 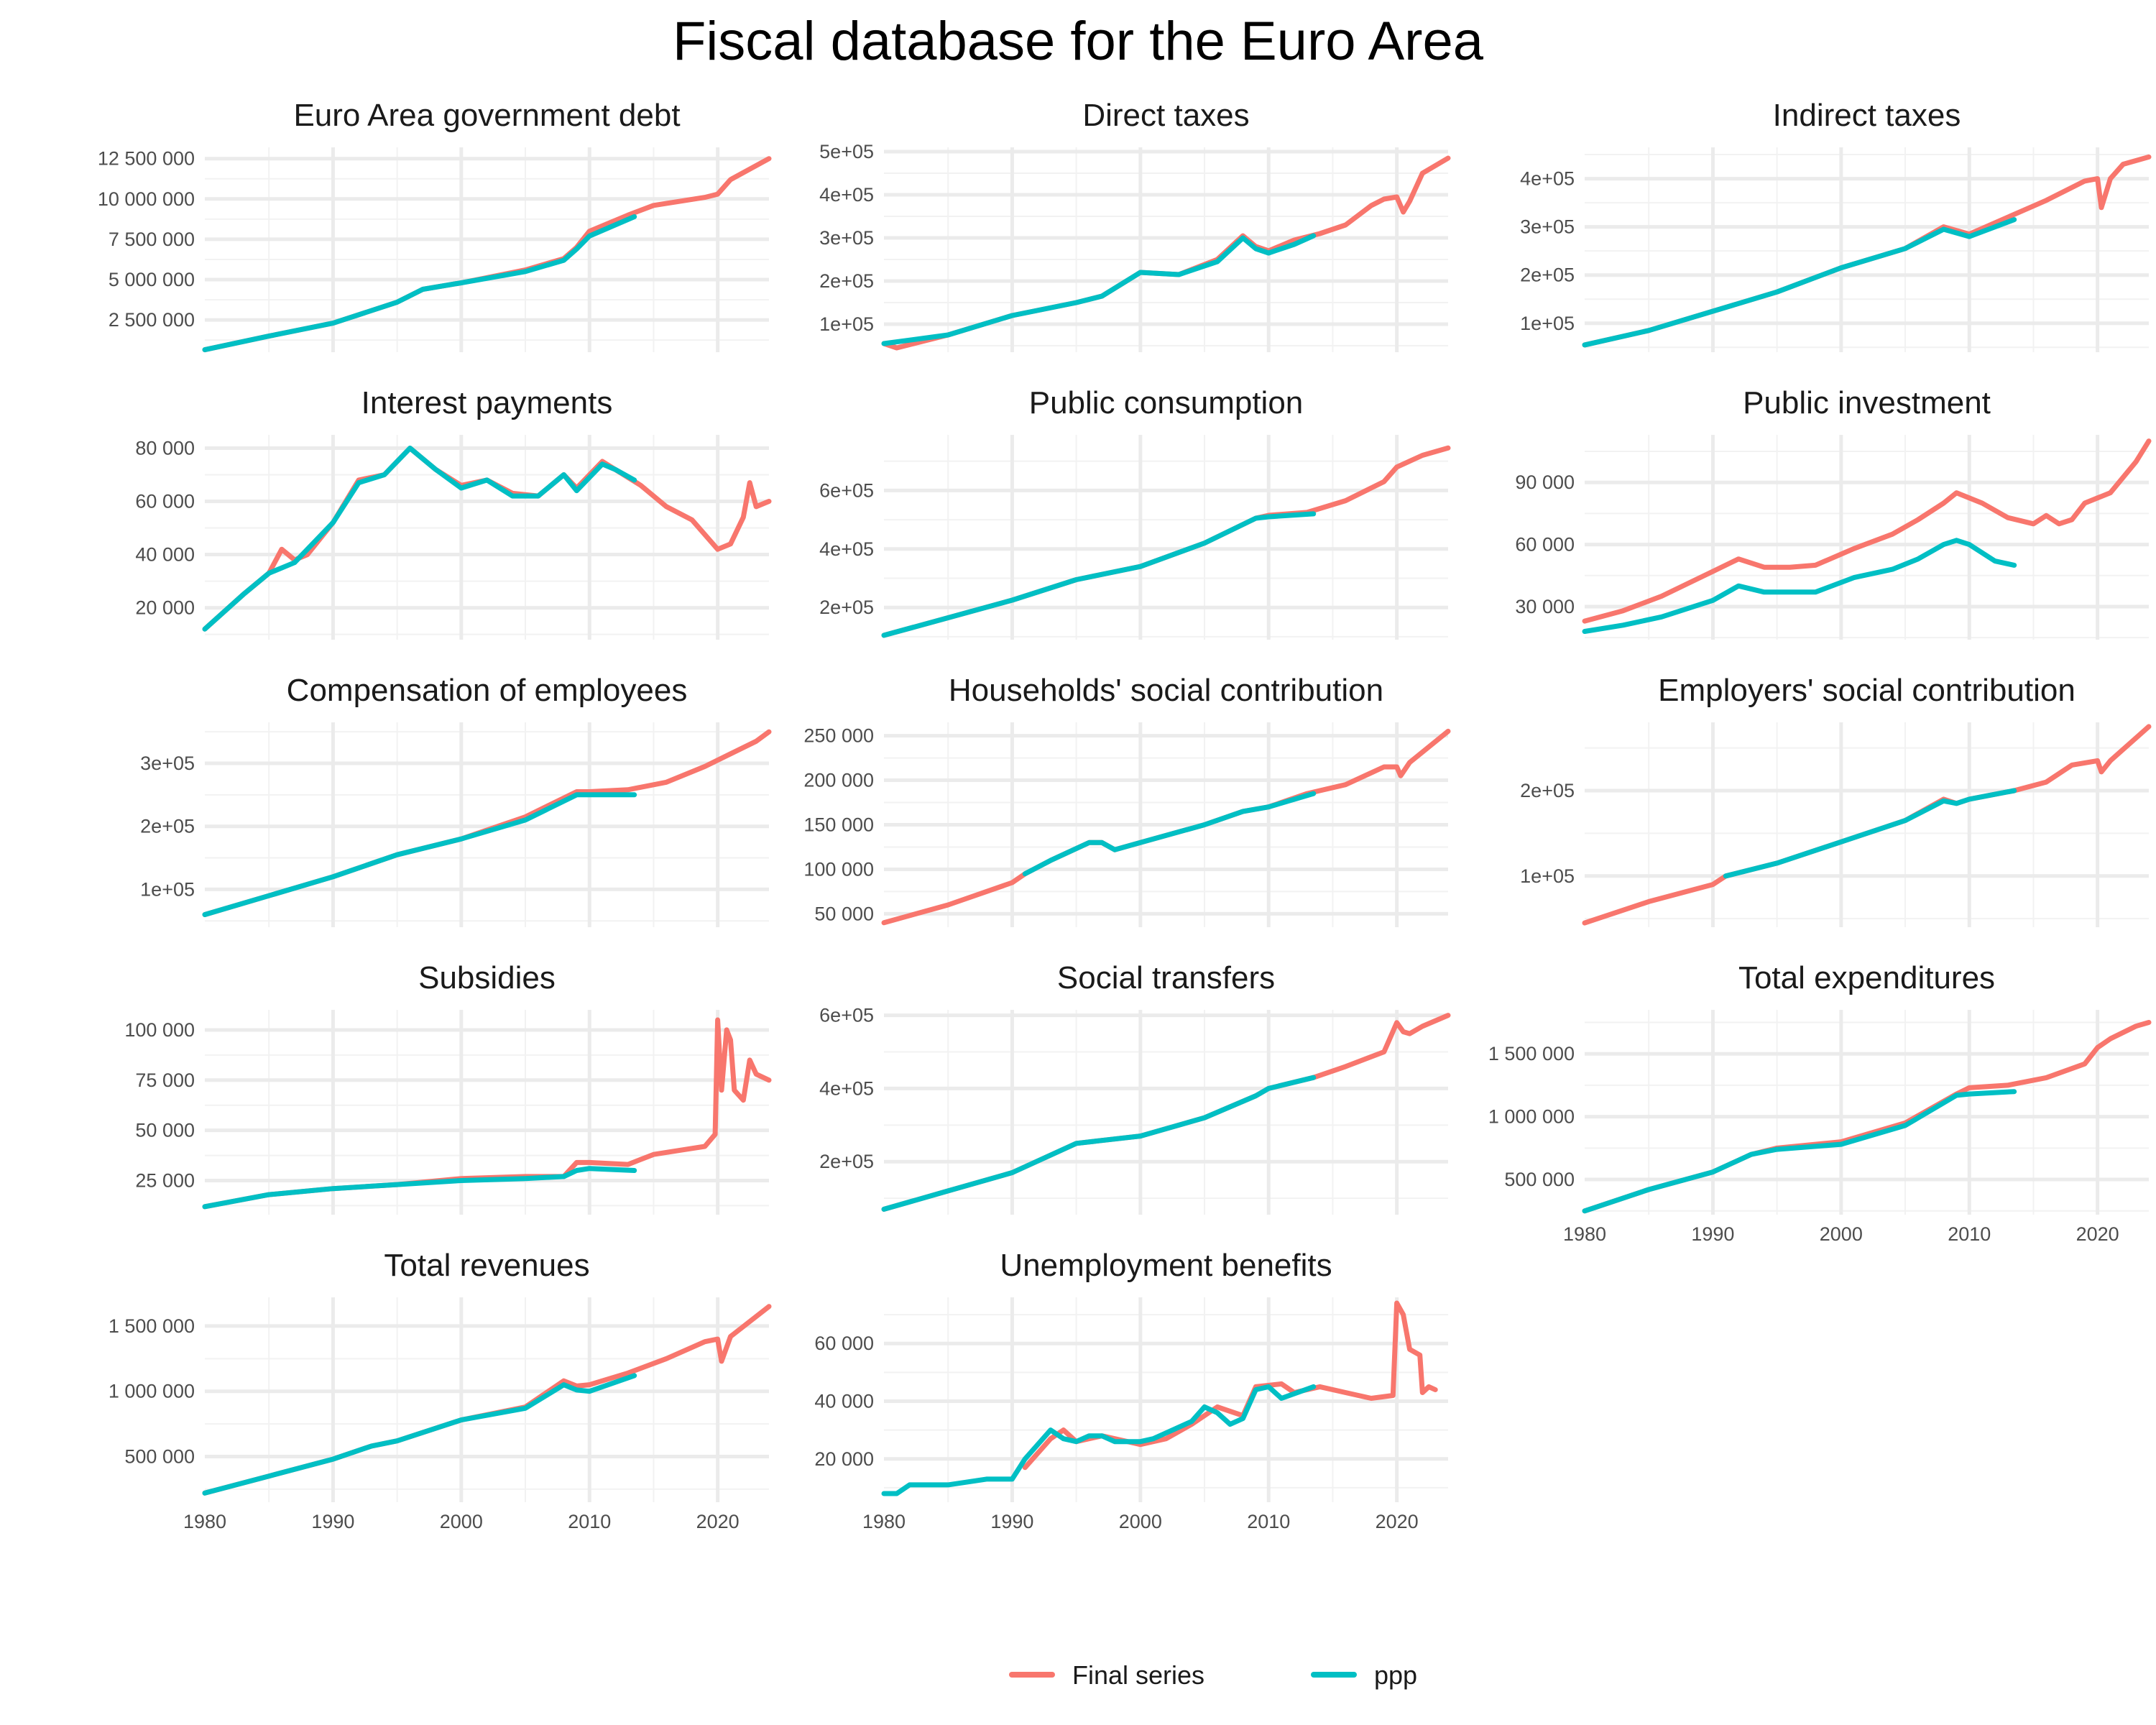 I want to click on y-tick-label: 250 000, so click(x=838, y=736).